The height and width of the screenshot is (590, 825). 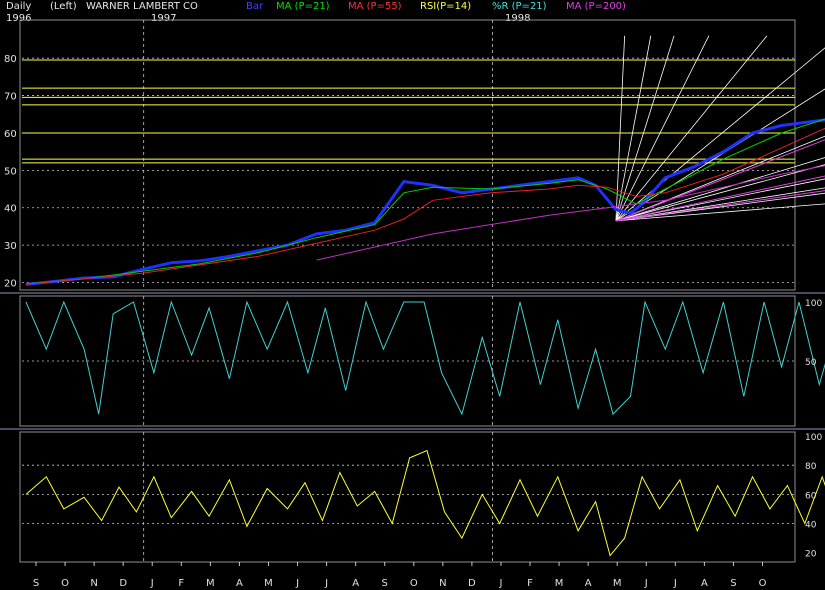 I want to click on year-label: 1998, so click(x=518, y=18).